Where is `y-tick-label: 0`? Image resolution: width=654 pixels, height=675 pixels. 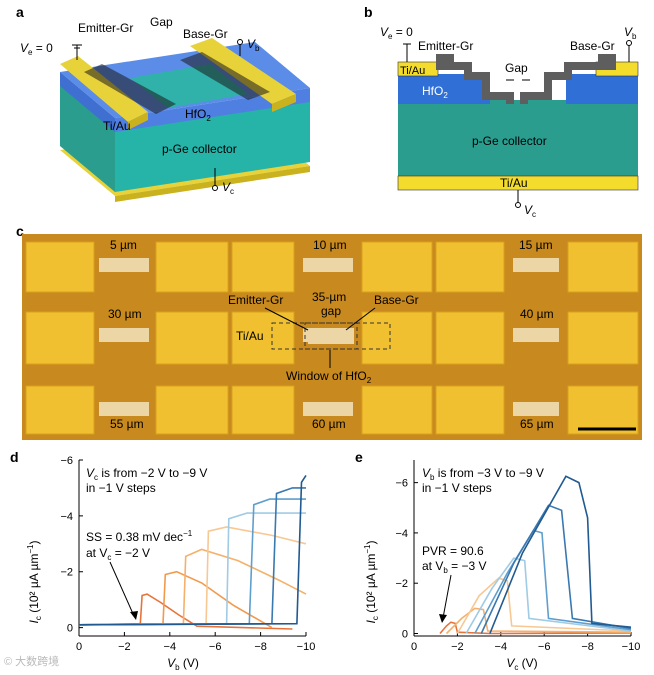
y-tick-label: 0 is located at coordinates (70, 629).